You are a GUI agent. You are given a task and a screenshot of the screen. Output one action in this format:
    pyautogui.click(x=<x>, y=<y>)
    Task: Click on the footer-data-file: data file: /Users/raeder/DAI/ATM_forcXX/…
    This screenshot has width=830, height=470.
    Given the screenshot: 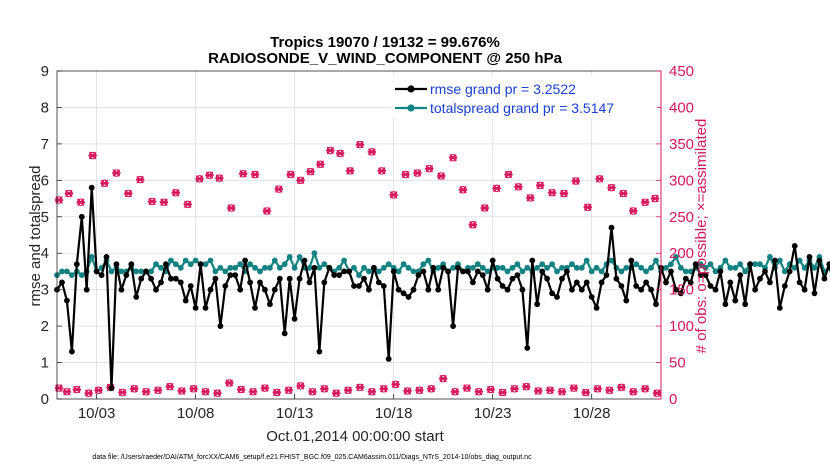 What is the action you would take?
    pyautogui.click(x=312, y=457)
    